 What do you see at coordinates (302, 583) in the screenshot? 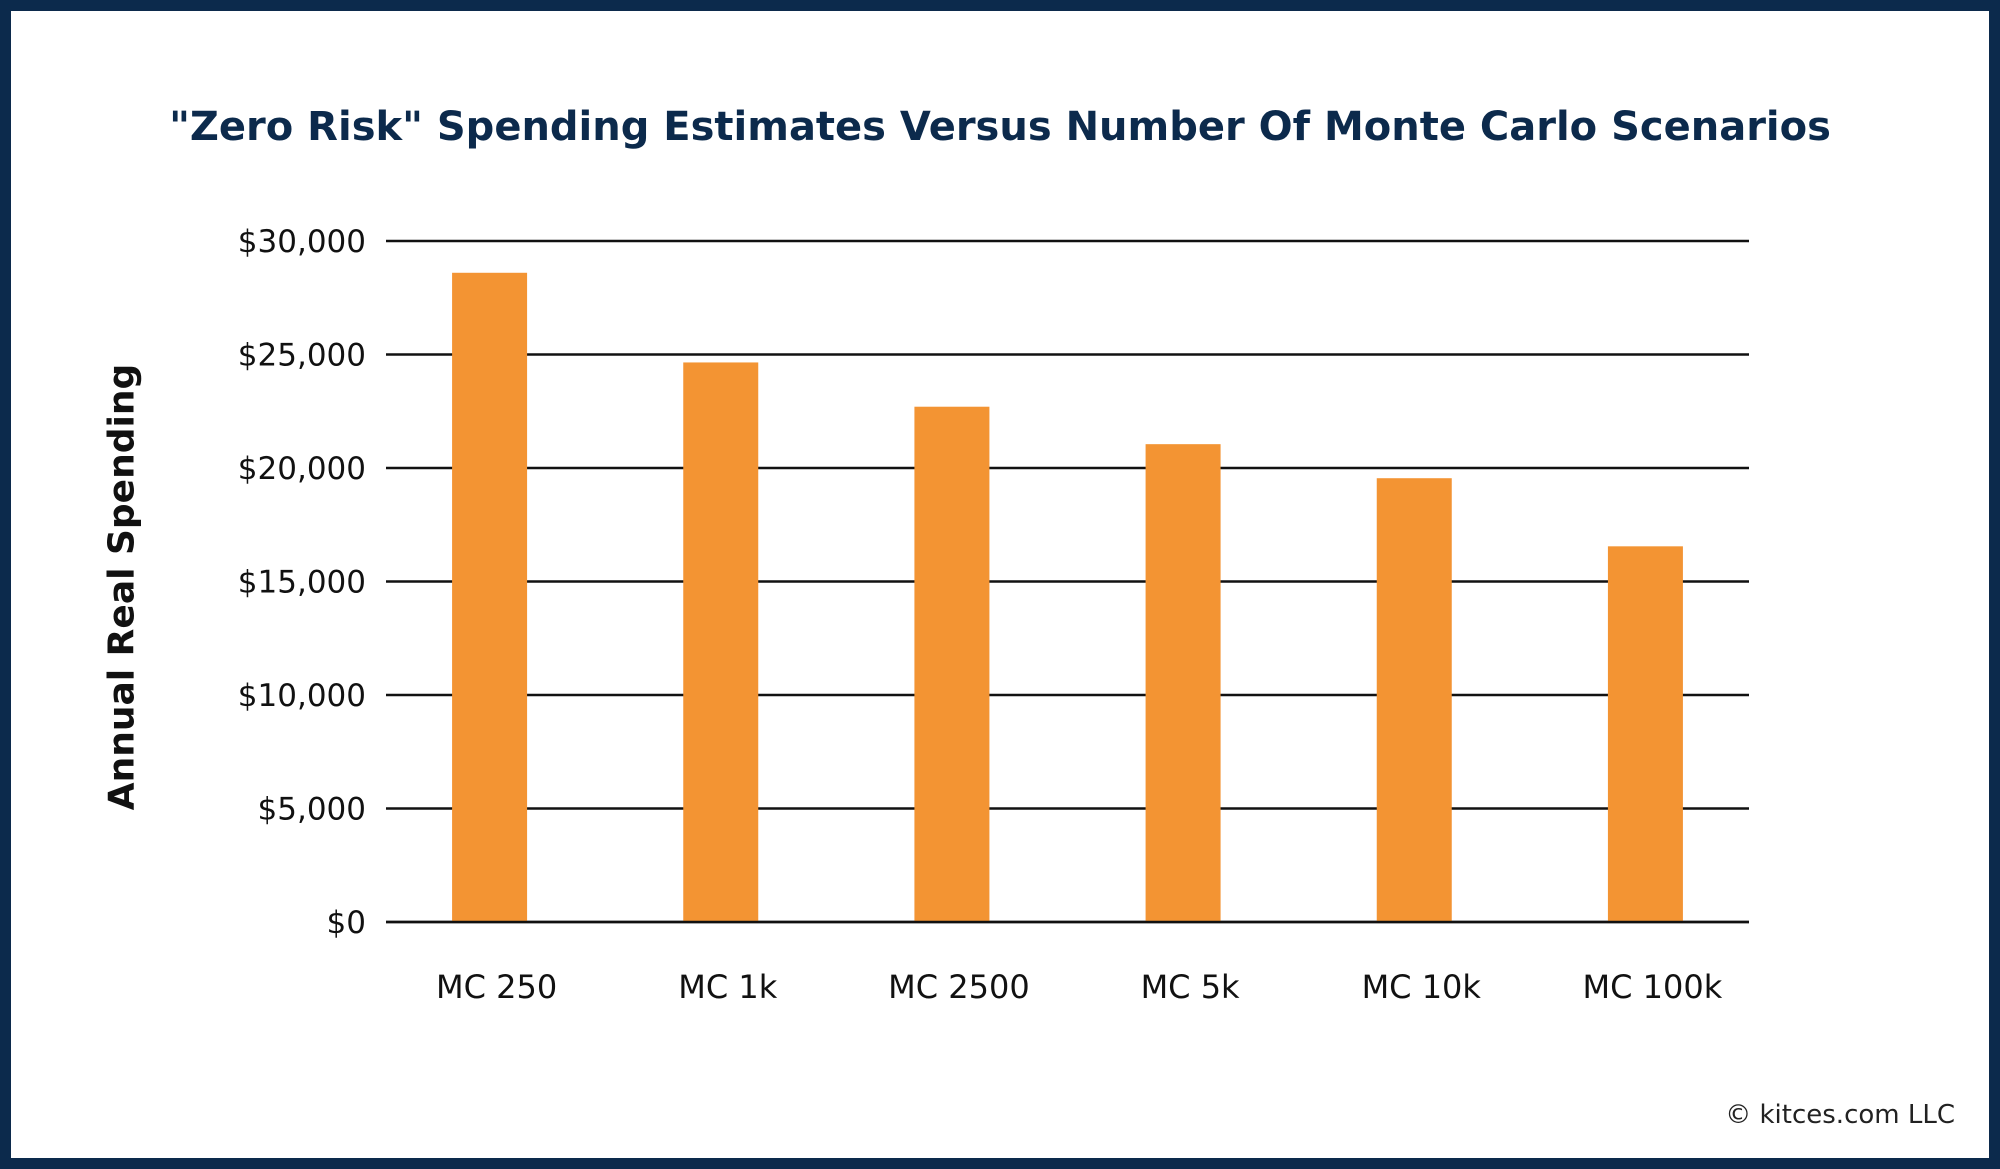
I see `y-tick-label: $15,000` at bounding box center [302, 583].